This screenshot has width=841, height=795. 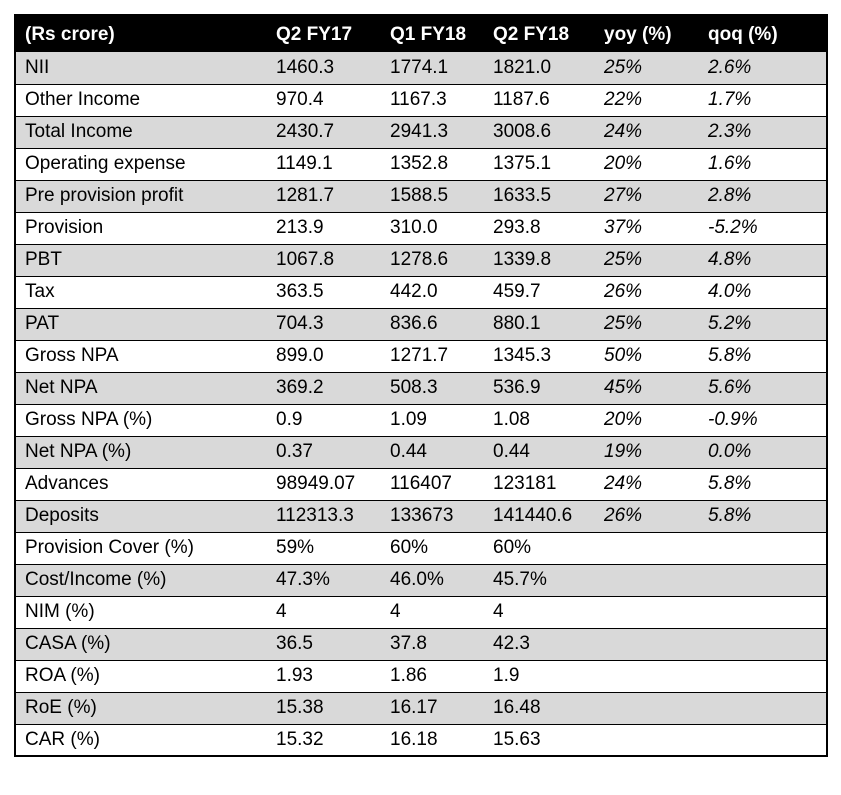 I want to click on cell-q2fy17: 15.32, so click(x=324, y=740).